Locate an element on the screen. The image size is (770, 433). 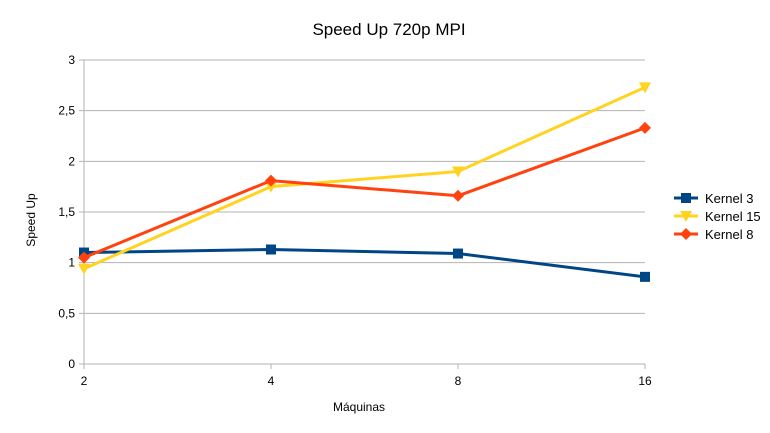
y-tick-label: 2 is located at coordinates (71, 161).